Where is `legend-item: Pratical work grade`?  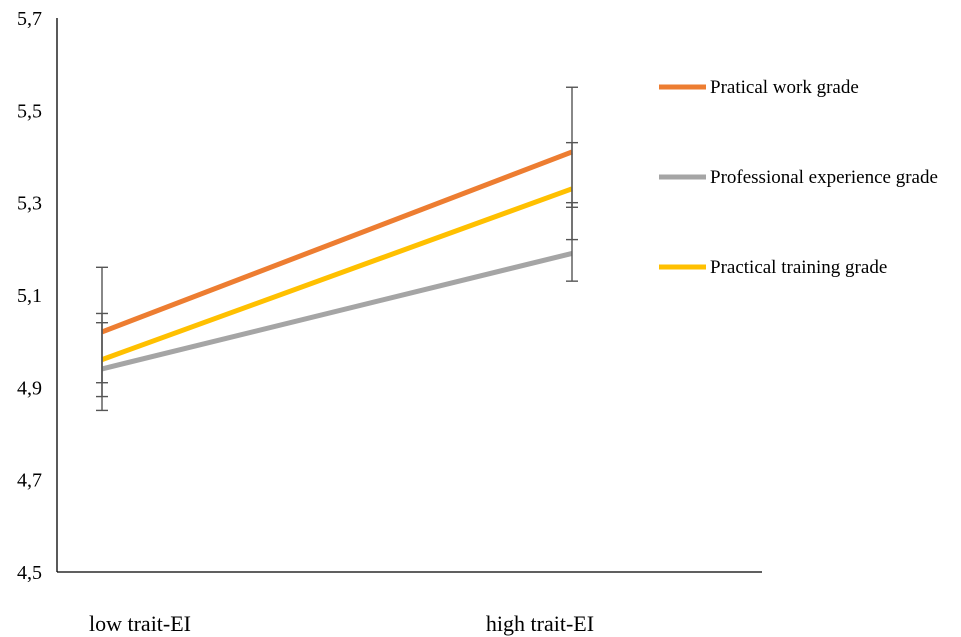 legend-item: Pratical work grade is located at coordinates (759, 87).